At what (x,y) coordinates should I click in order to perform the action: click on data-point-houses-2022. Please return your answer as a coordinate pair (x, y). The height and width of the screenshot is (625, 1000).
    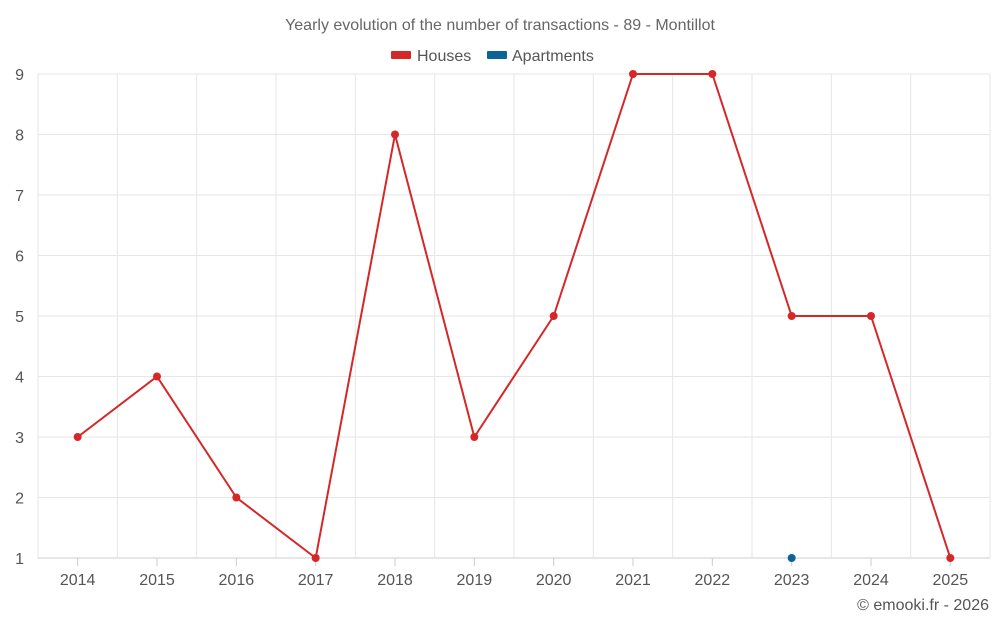
    Looking at the image, I should click on (712, 74).